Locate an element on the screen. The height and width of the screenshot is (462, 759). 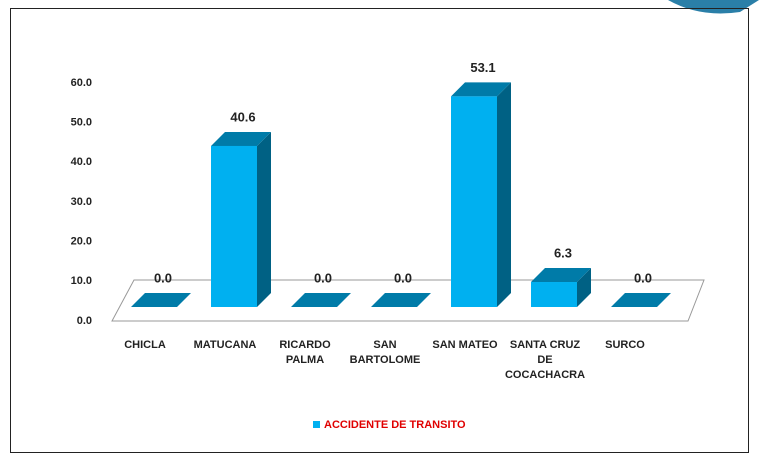
x-tick-label: CHICLA is located at coordinates (145, 345).